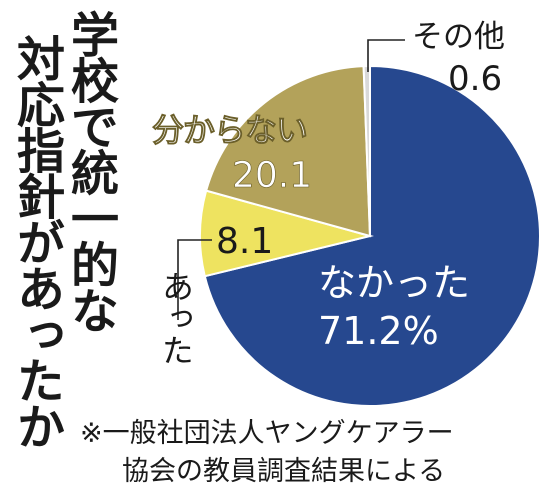  Describe the element at coordinates (378, 331) in the screenshot. I see `value-nakatta: 71.2%` at that location.